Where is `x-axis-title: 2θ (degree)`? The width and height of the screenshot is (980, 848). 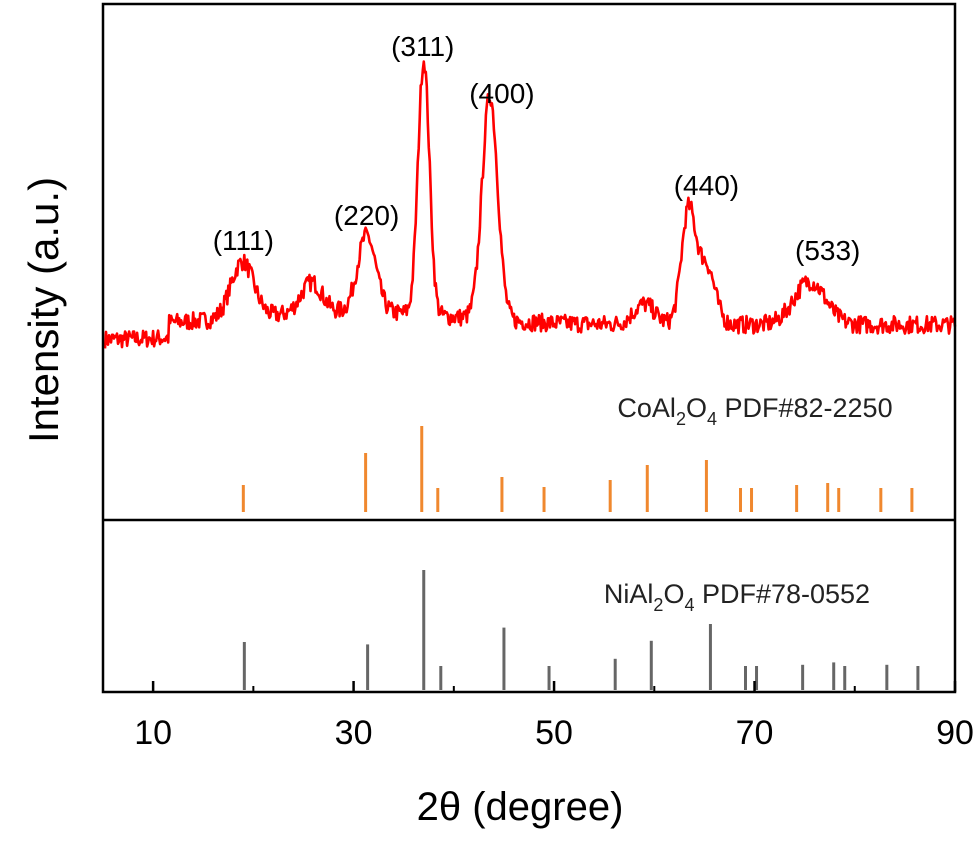 x-axis-title: 2θ (degree) is located at coordinates (520, 807).